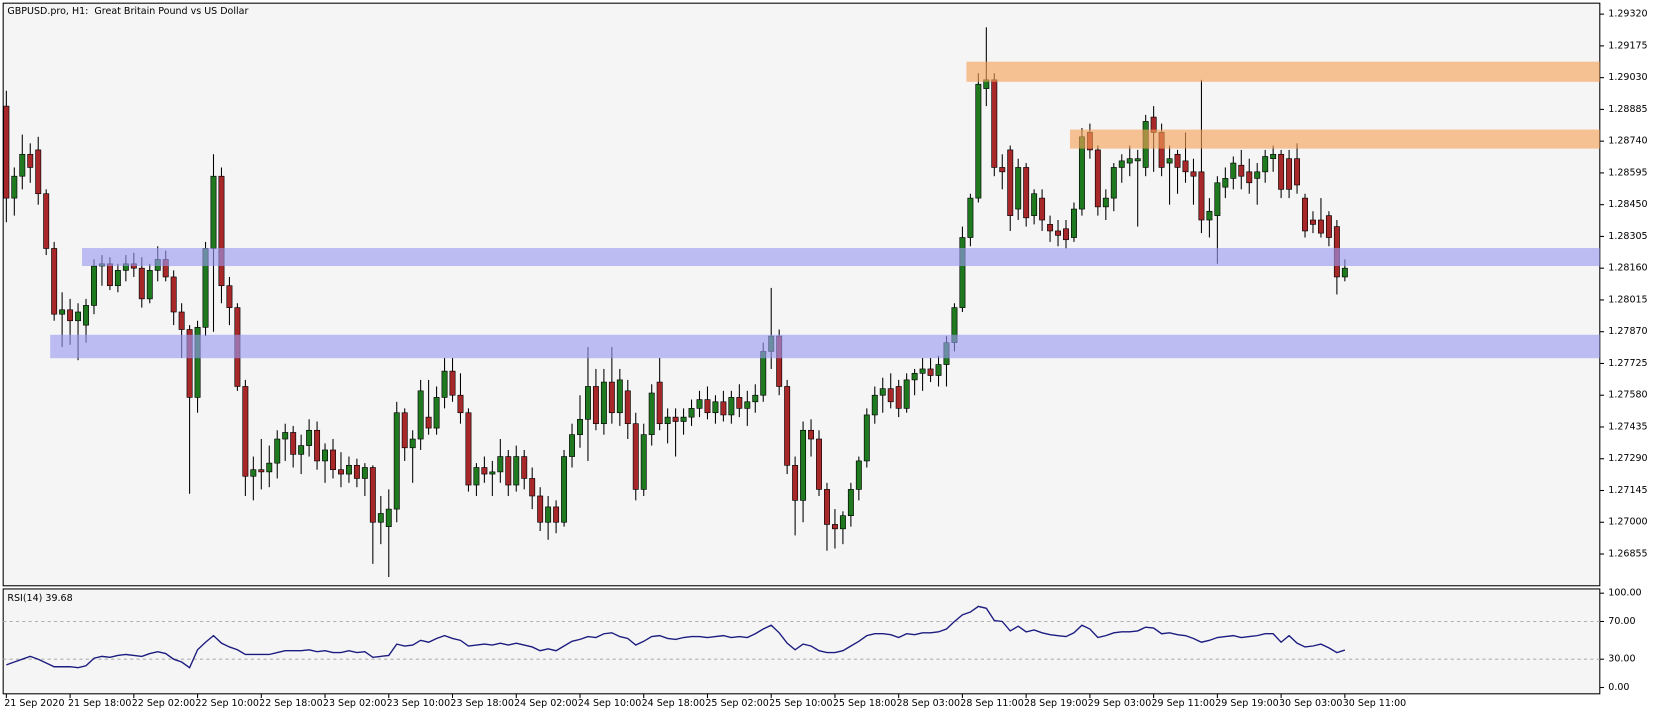  I want to click on x-tick-label: 24 Sep 10:00, so click(609, 703).